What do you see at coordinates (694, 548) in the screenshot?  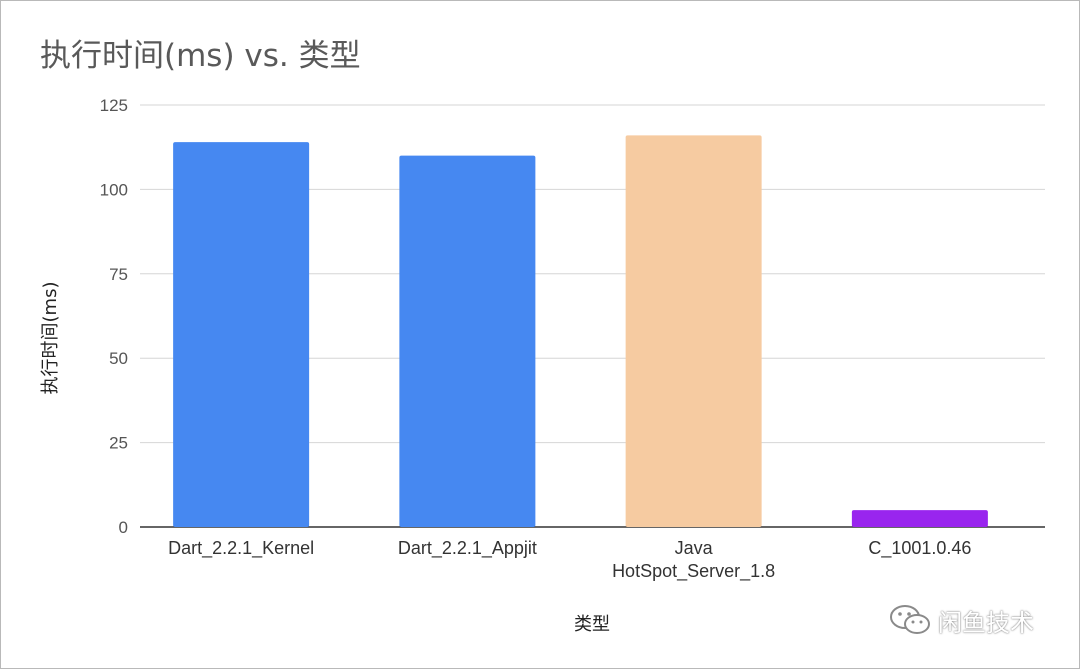 I see `x-tick-label: Java` at bounding box center [694, 548].